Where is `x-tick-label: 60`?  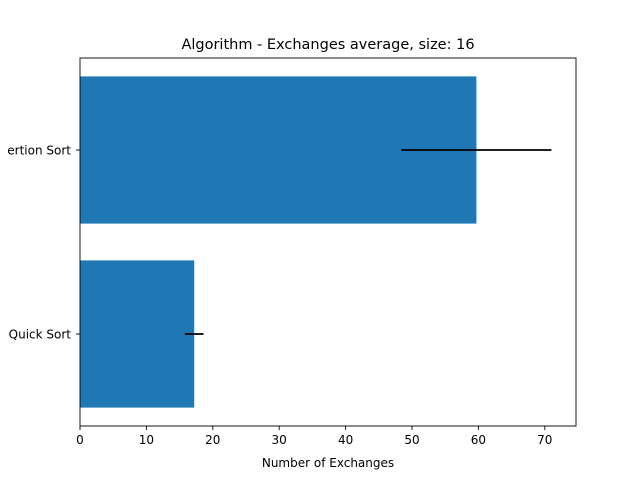 x-tick-label: 60 is located at coordinates (478, 440).